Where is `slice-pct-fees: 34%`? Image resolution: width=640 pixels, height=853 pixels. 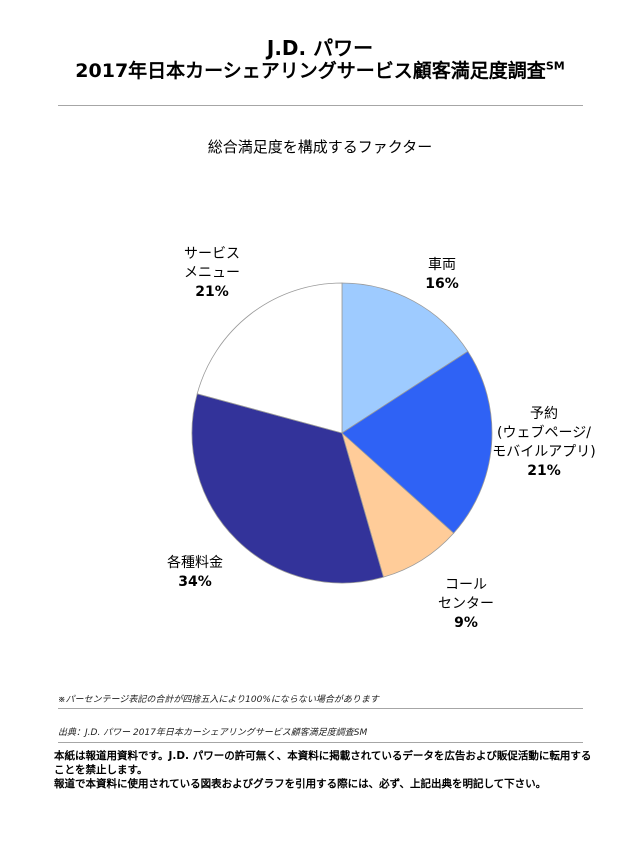
slice-pct-fees: 34% is located at coordinates (195, 582).